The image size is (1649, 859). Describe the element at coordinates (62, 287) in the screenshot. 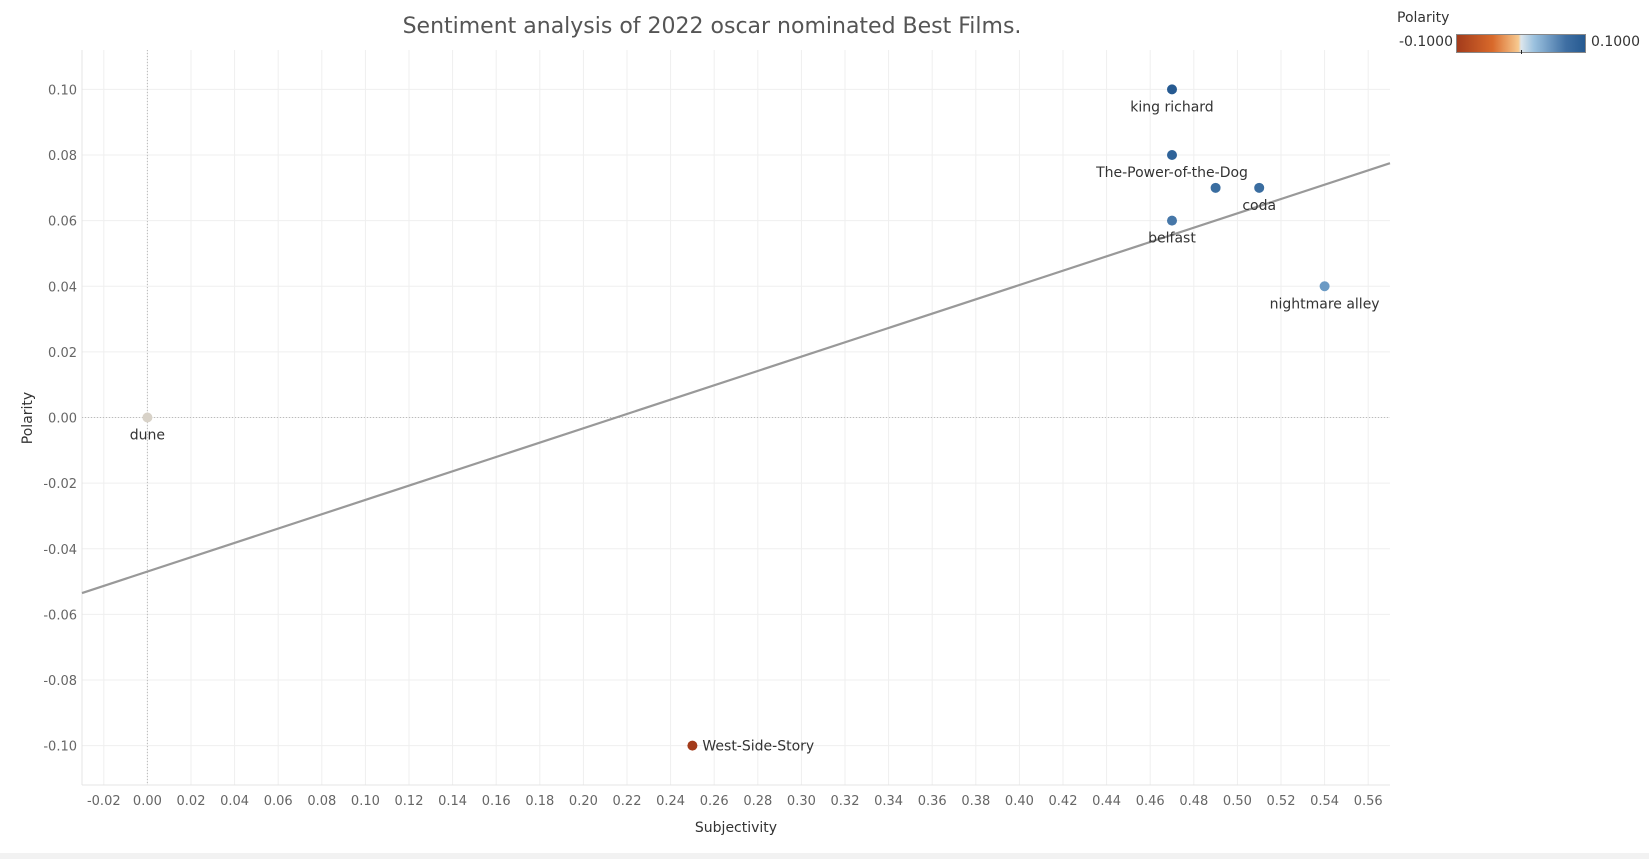

I see `y-tick-label: 0.04` at that location.